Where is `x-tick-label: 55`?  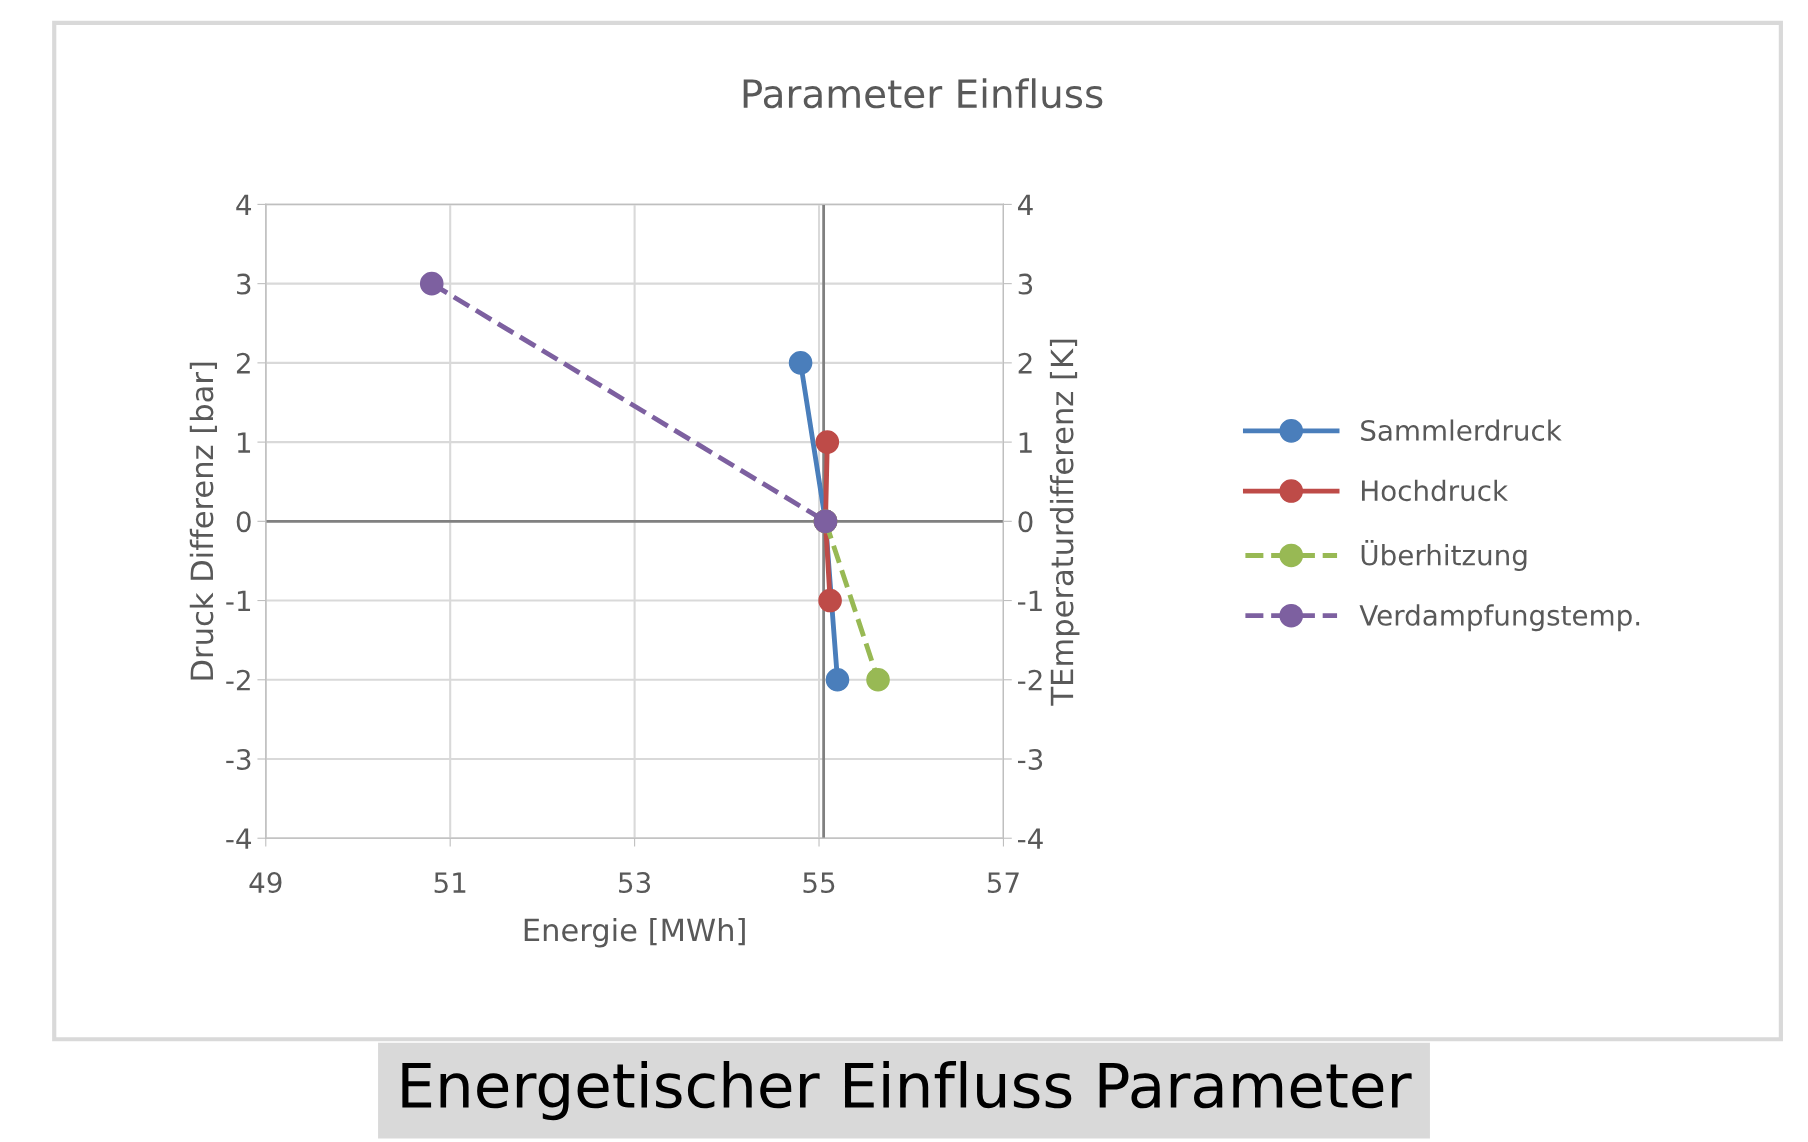 x-tick-label: 55 is located at coordinates (819, 883).